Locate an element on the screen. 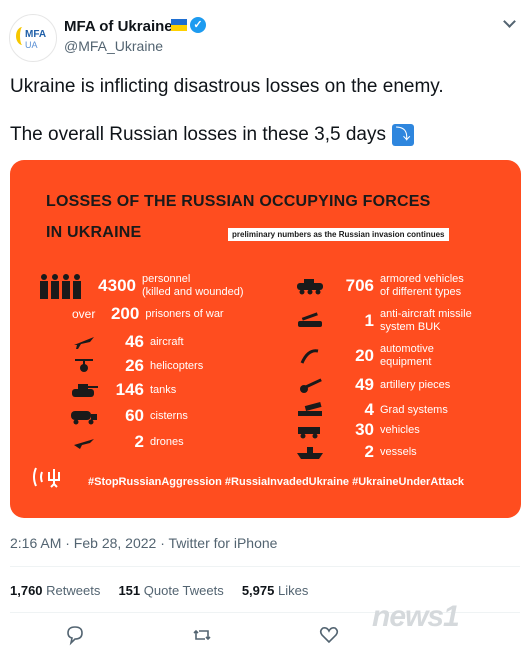 The image size is (530, 657). loss-label: vessels is located at coordinates (398, 451).